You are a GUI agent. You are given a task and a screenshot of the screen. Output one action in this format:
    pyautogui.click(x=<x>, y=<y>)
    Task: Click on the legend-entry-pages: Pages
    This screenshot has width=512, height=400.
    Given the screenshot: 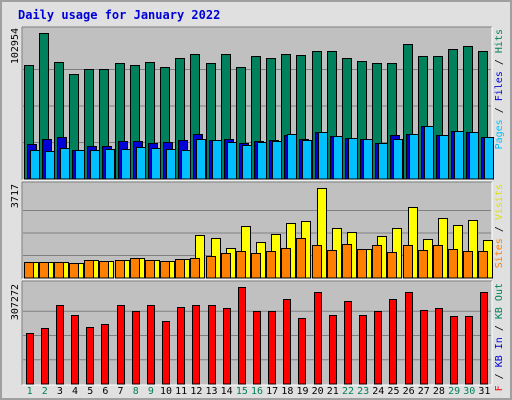 What is the action you would take?
    pyautogui.click(x=499, y=134)
    